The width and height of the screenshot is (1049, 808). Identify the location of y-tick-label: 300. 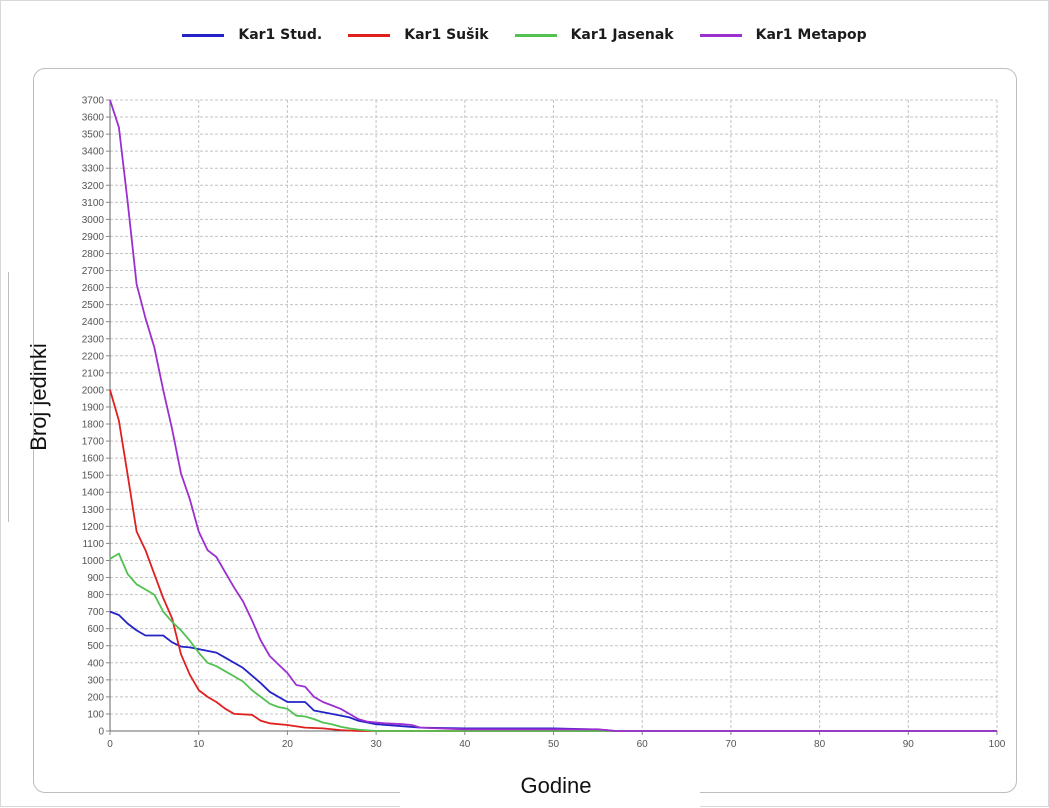
(95, 680).